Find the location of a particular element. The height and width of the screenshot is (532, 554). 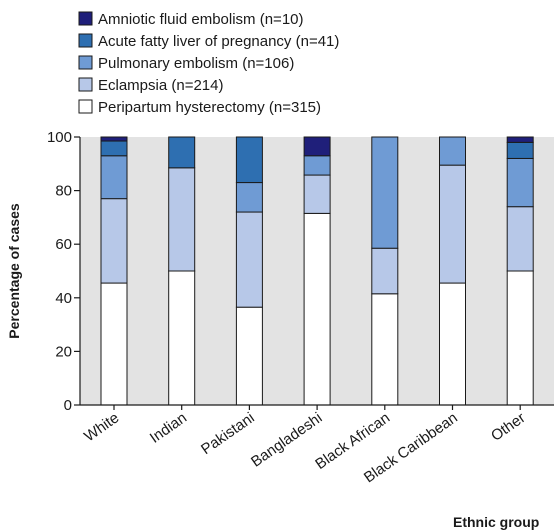

legend-item-acute-fatty-liver-of-pregnancy: Acute fatty liver of pregnancy (n=41) is located at coordinates (208, 41).